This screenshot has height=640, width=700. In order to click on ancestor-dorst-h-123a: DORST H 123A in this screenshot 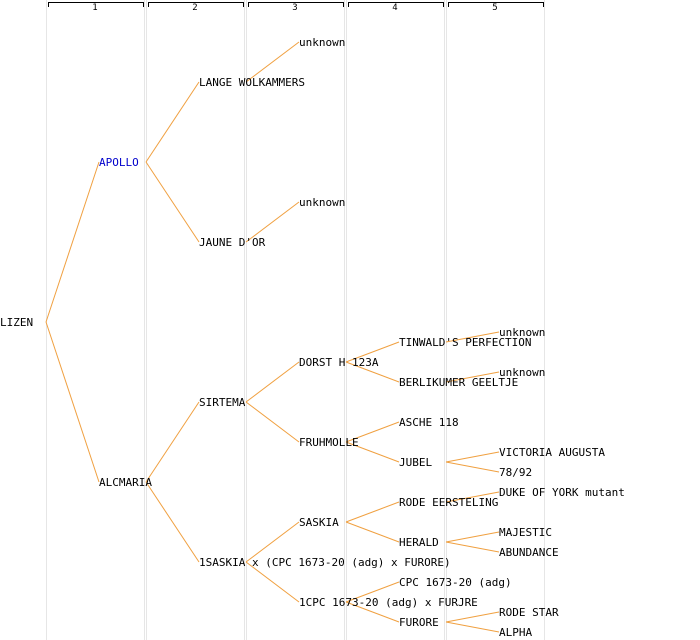, I will do `click(339, 362)`.